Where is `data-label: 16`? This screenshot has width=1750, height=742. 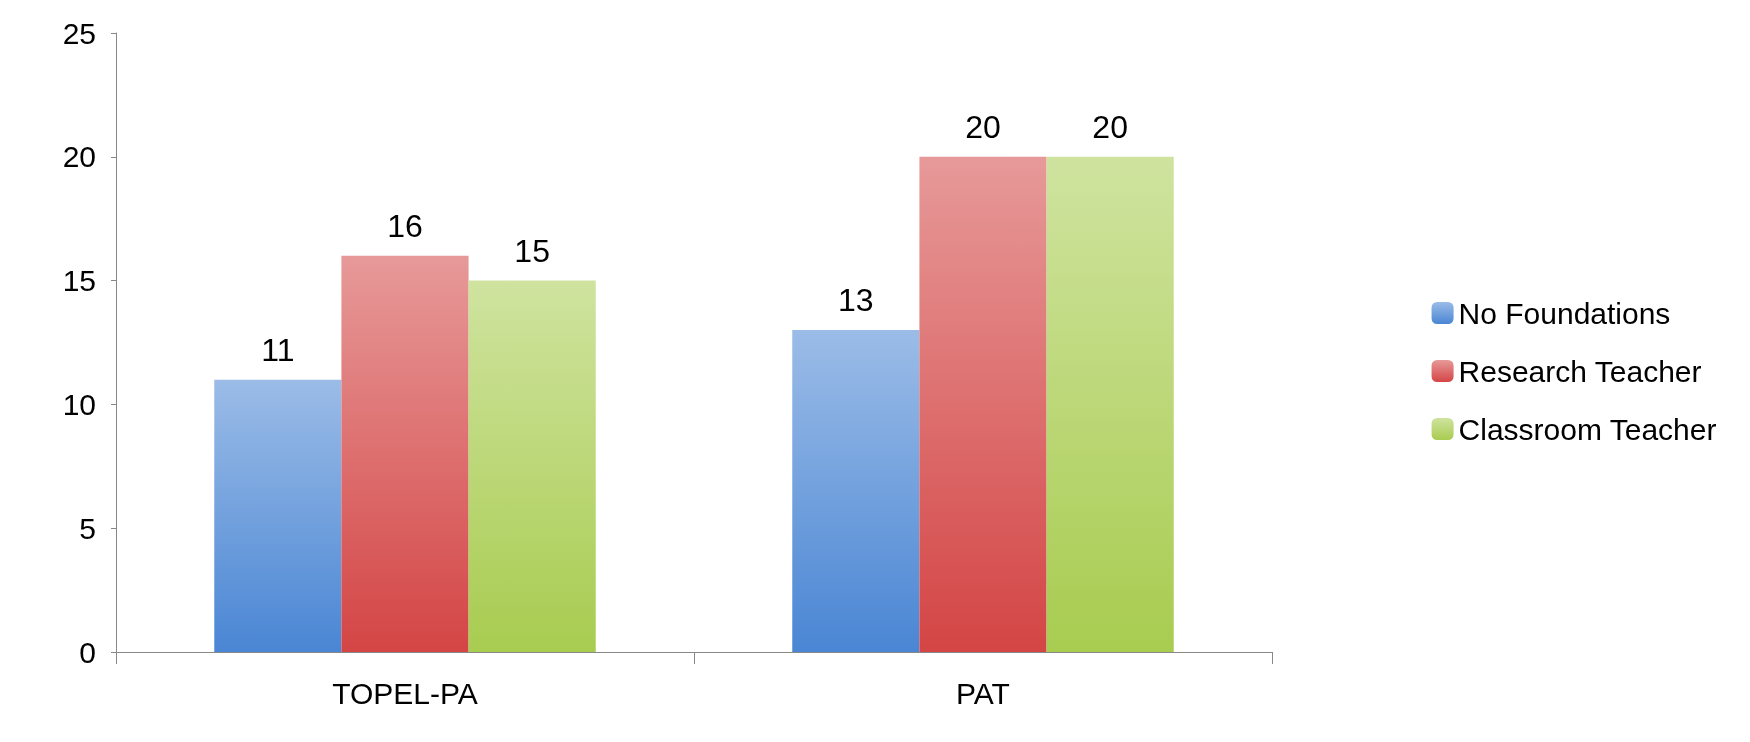
data-label: 16 is located at coordinates (405, 225).